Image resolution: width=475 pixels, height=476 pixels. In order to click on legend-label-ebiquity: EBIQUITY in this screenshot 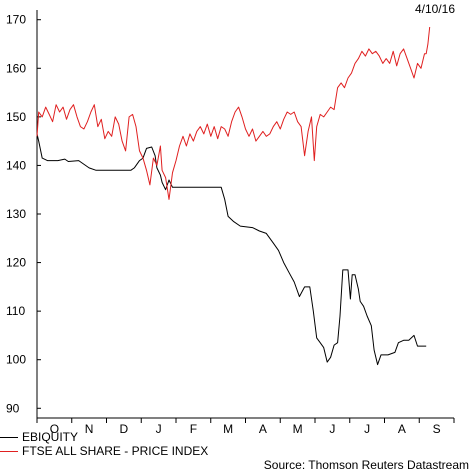, I will do `click(50, 437)`.